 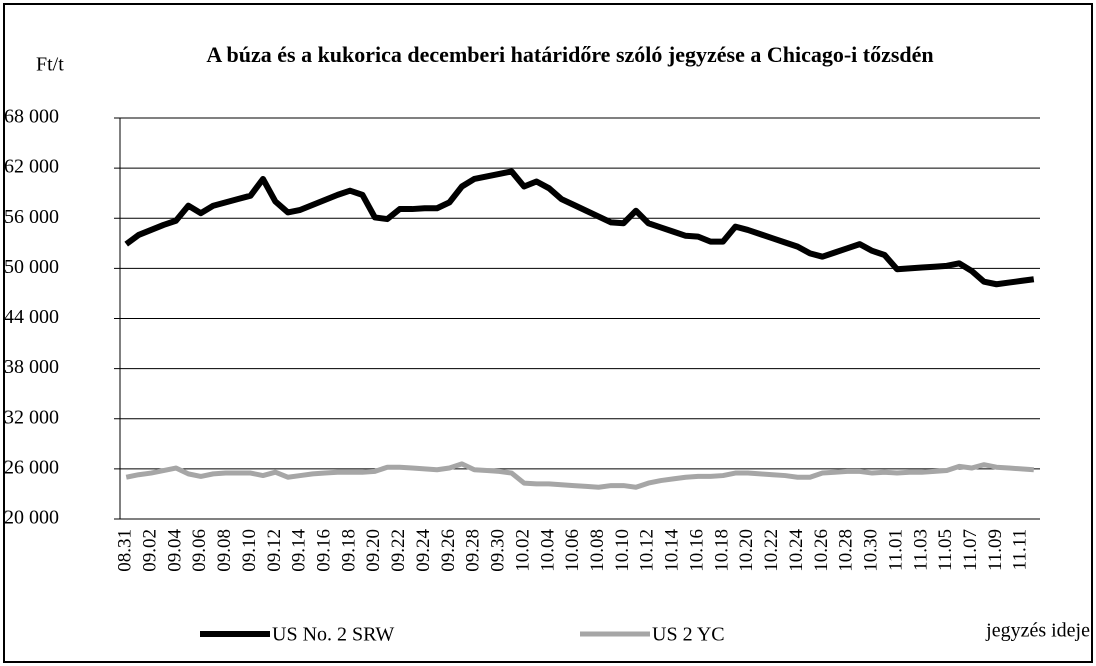 What do you see at coordinates (31, 267) in the screenshot?
I see `y-tick-label: 50 000` at bounding box center [31, 267].